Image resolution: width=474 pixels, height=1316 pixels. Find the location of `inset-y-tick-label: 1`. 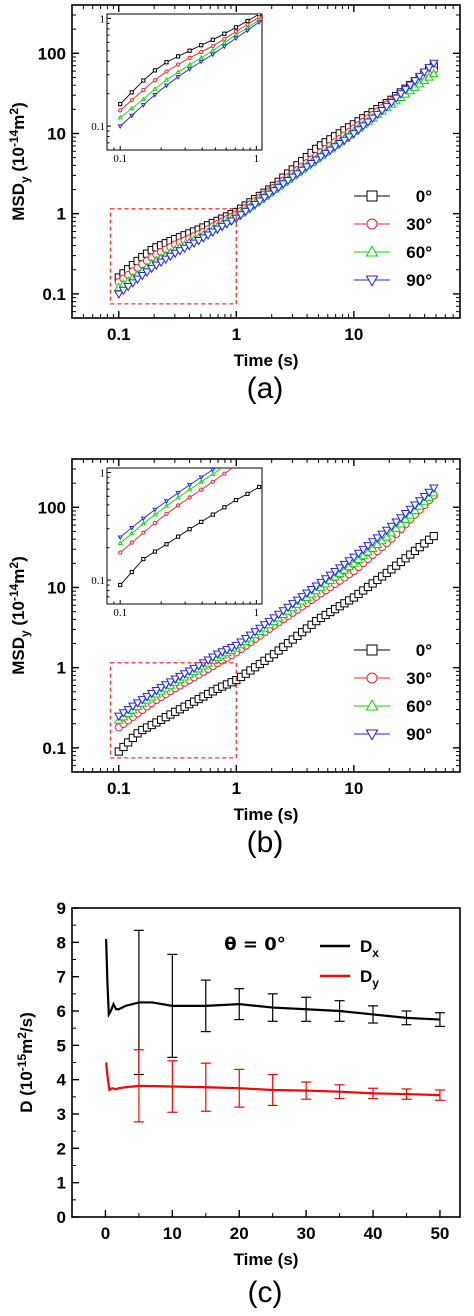

inset-y-tick-label: 1 is located at coordinates (103, 19).